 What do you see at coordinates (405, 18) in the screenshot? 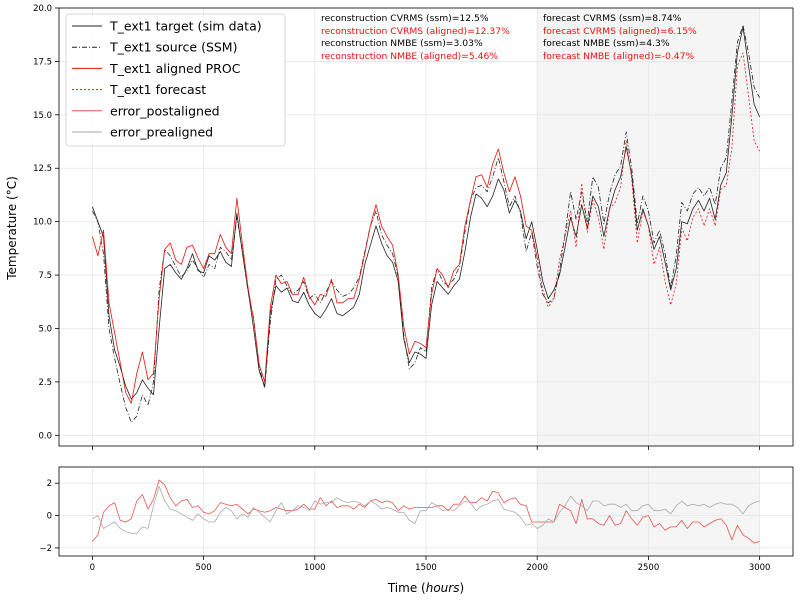
I see `recon-cvrms-ssm: reconstruction CVRMS (ssm)=12.5%` at bounding box center [405, 18].